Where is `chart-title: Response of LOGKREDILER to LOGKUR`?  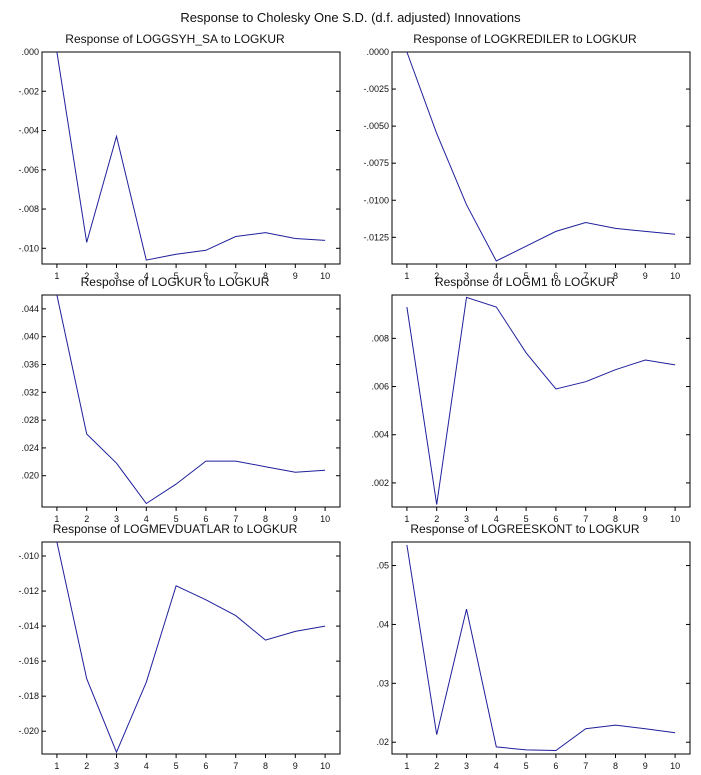 chart-title: Response of LOGKREDILER to LOGKUR is located at coordinates (525, 39).